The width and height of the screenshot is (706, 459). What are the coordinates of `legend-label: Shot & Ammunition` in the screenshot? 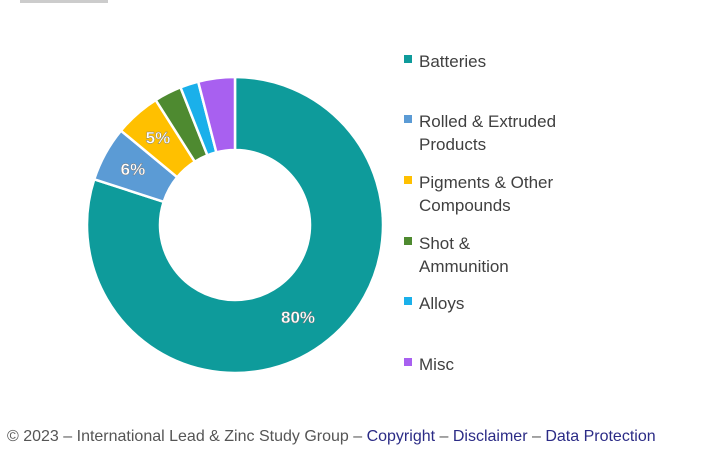 It's located at (464, 255).